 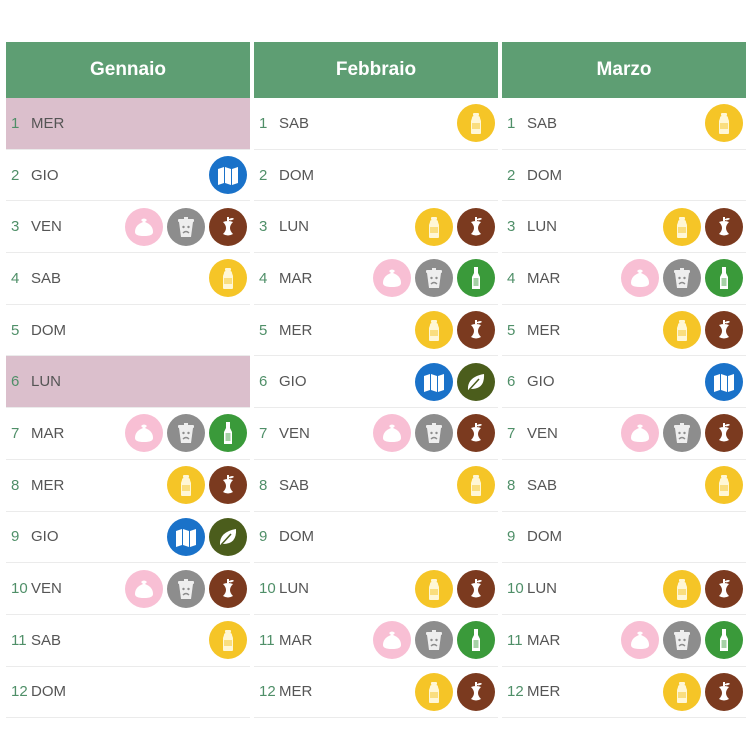 I want to click on day-number: 4, so click(x=15, y=278).